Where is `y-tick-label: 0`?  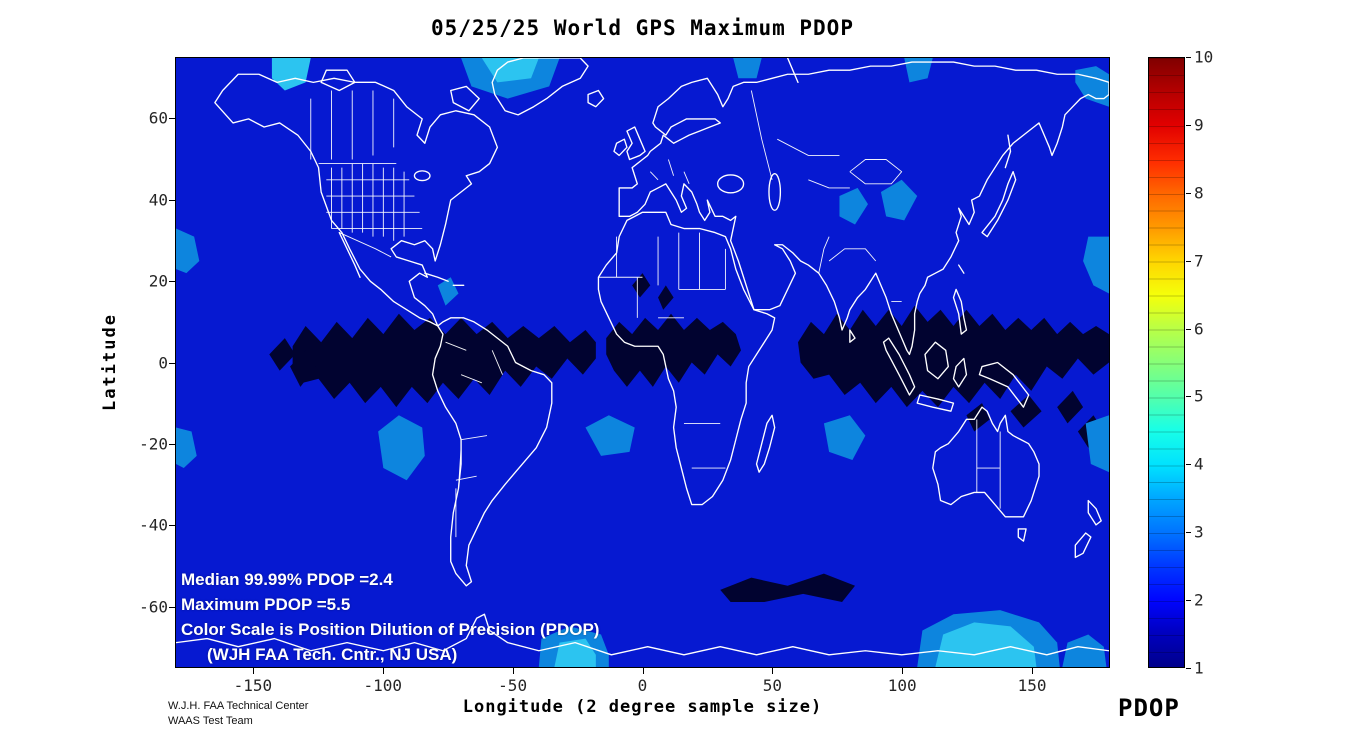 y-tick-label: 0 is located at coordinates (163, 362).